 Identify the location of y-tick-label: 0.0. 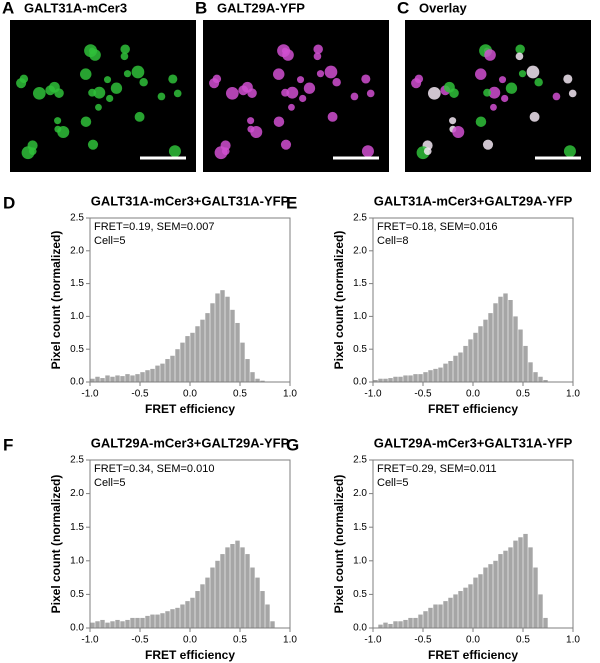
(77, 628).